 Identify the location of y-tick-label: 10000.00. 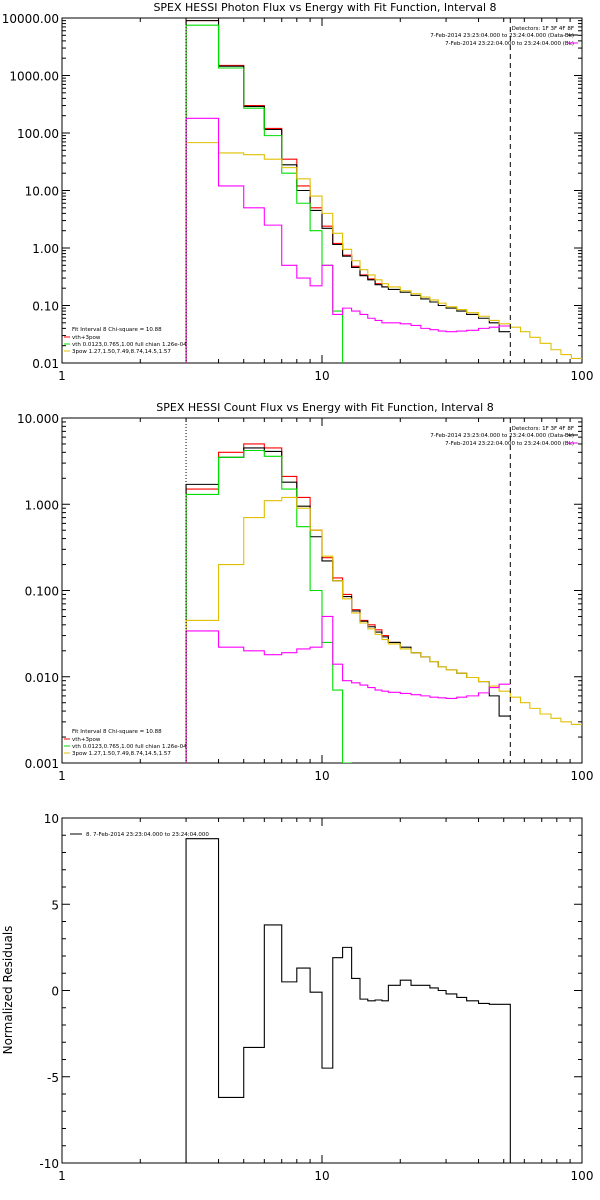
(30, 19).